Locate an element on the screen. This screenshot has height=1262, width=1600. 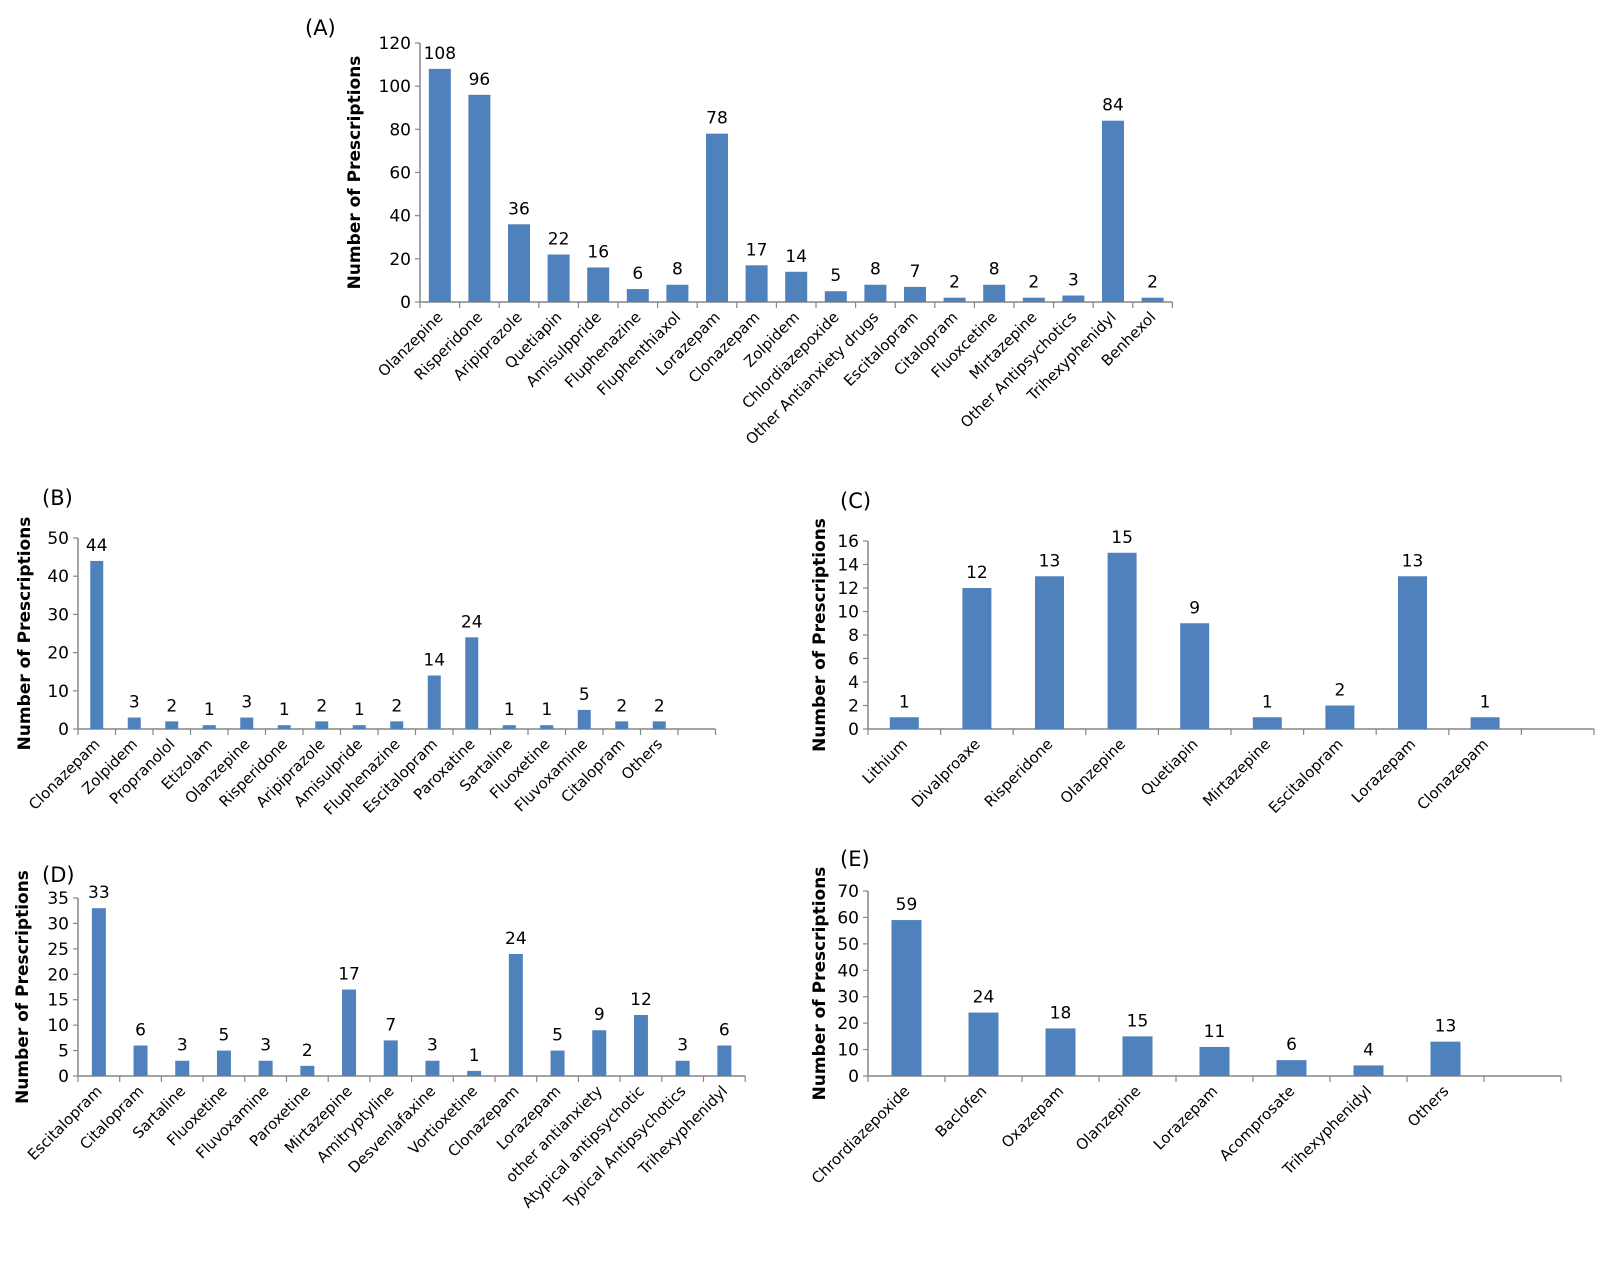
y-axis-title: Number of Prescriptions is located at coordinates (820, 984).